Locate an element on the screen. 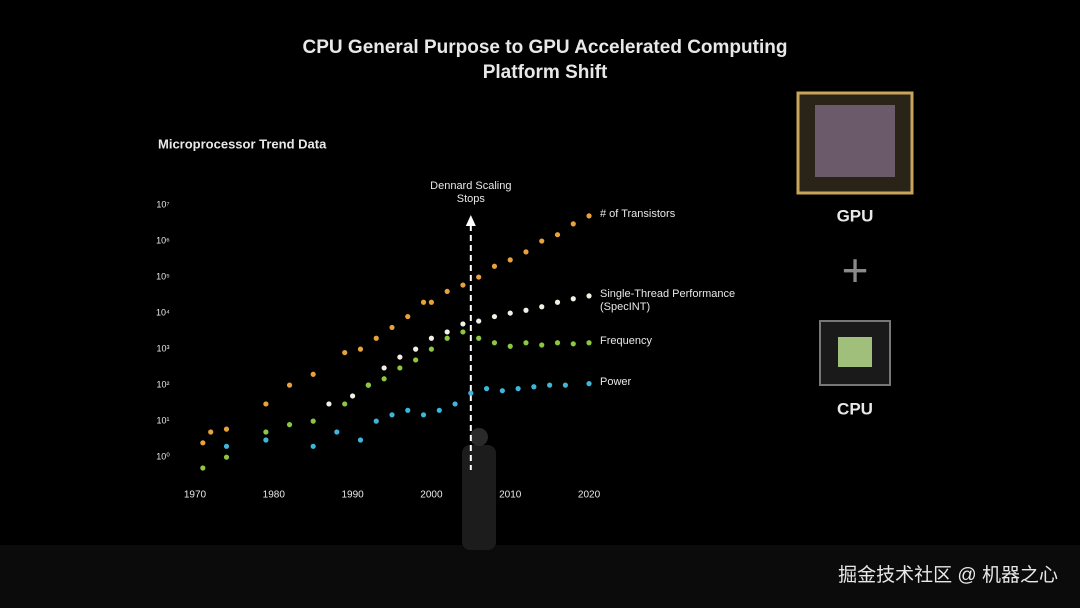 The image size is (1080, 608). title-line: Platform Shift is located at coordinates (545, 72).